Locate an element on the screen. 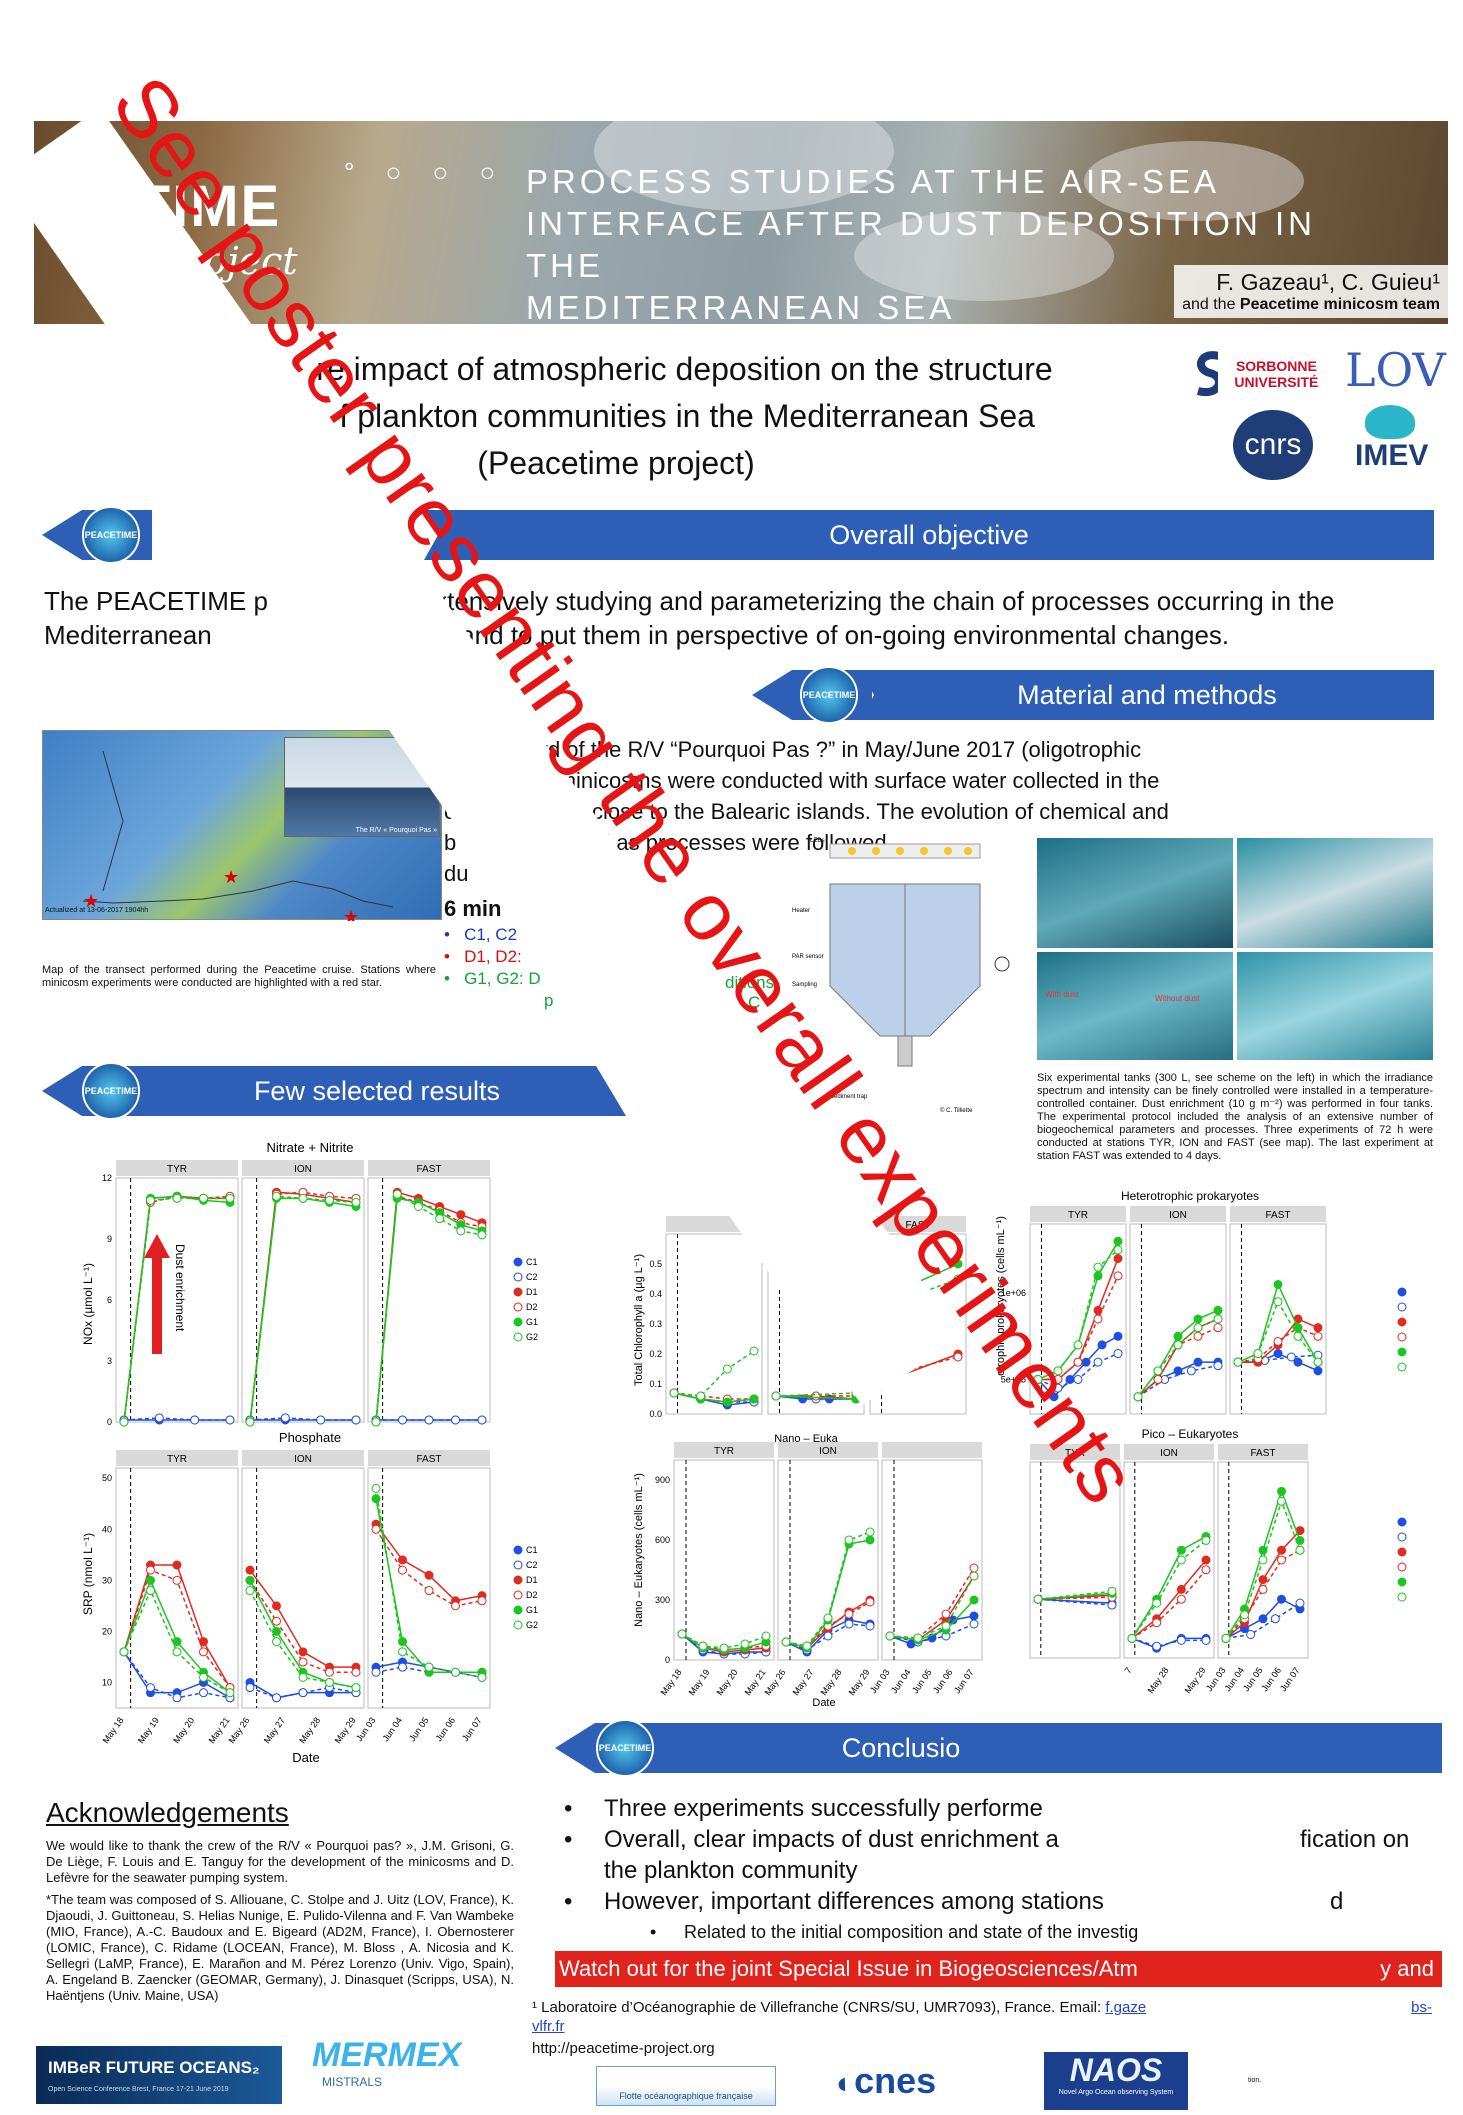  x-tick-label: May 18 is located at coordinates (113, 1730).